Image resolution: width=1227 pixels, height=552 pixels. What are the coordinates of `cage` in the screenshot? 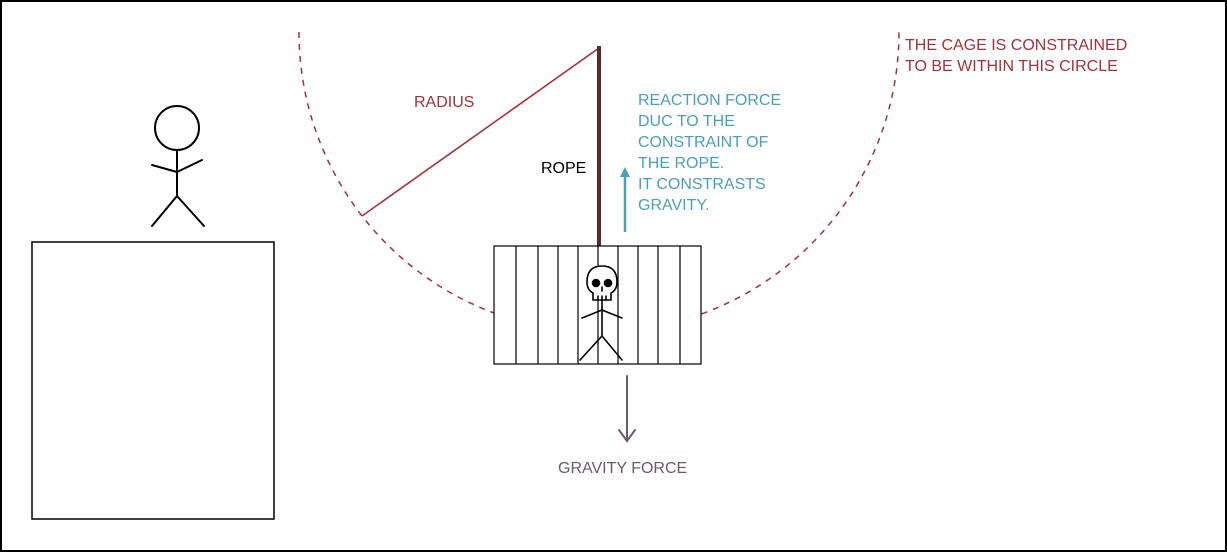 It's located at (597, 305).